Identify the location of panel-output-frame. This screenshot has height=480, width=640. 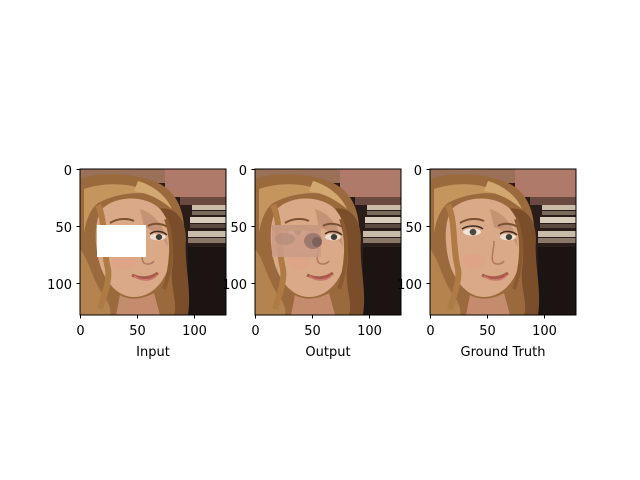
(328, 242).